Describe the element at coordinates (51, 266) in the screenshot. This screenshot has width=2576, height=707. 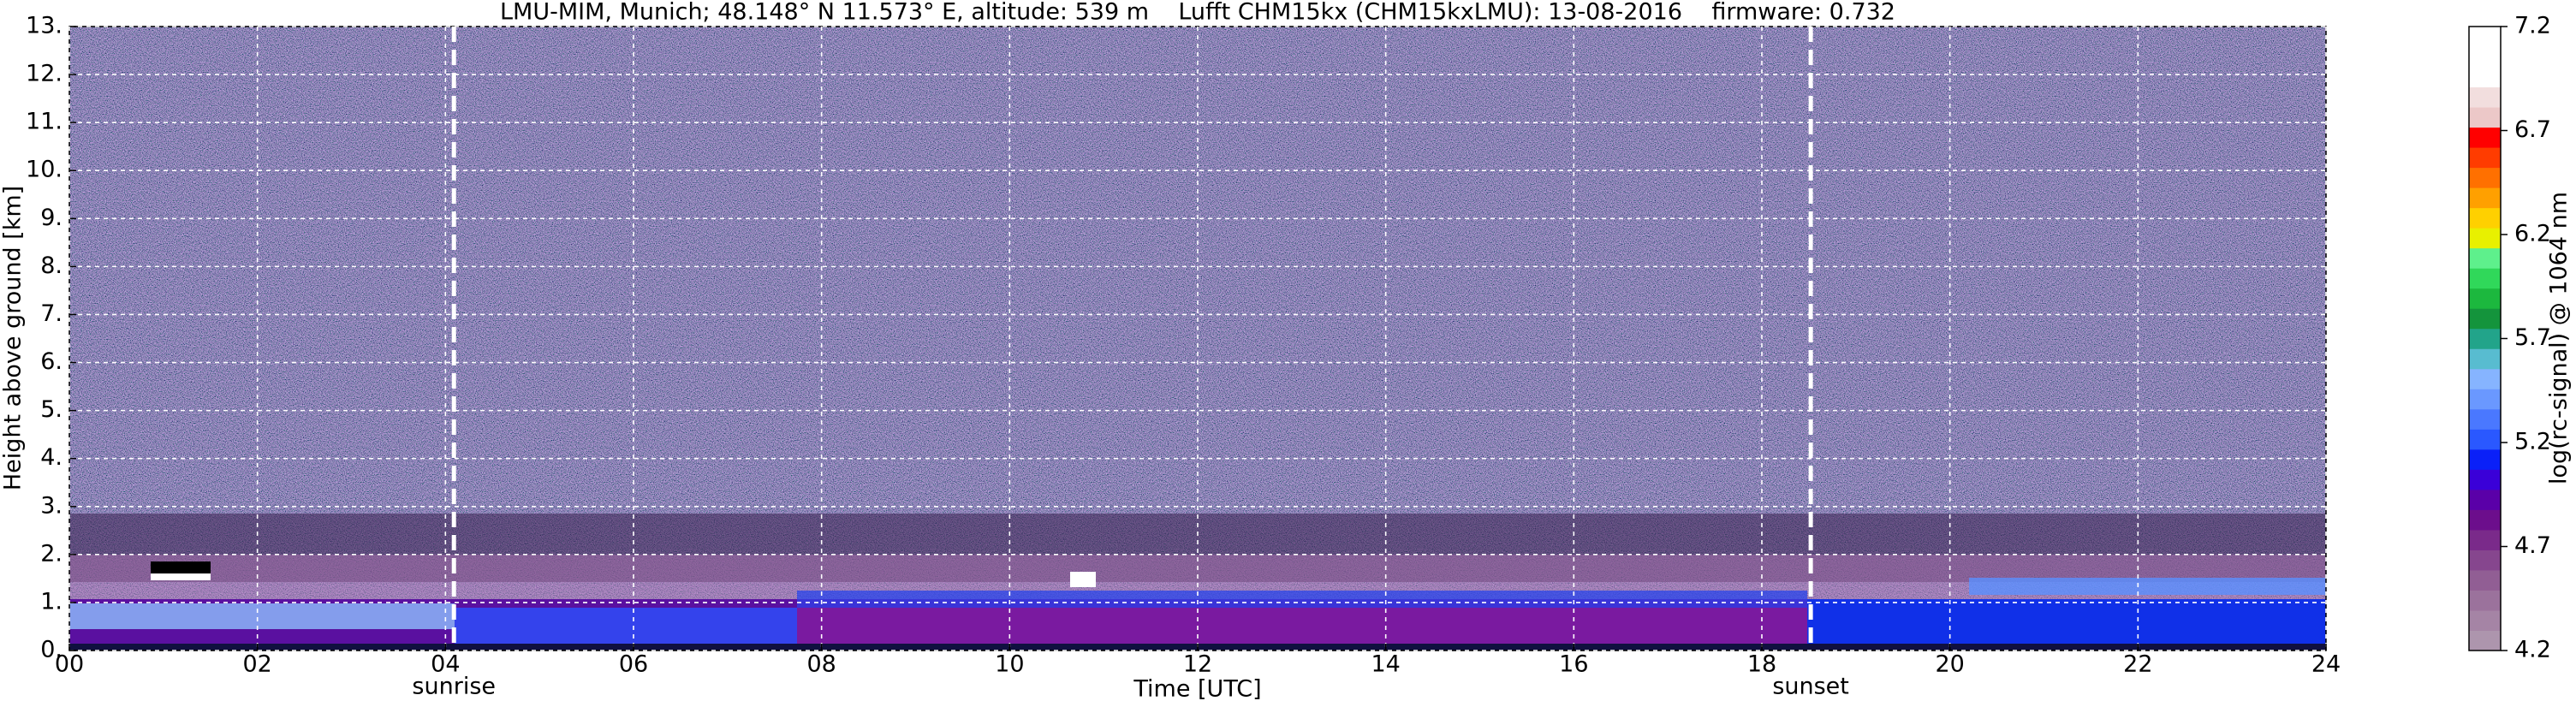
I see `y-tick-label: 8.` at that location.